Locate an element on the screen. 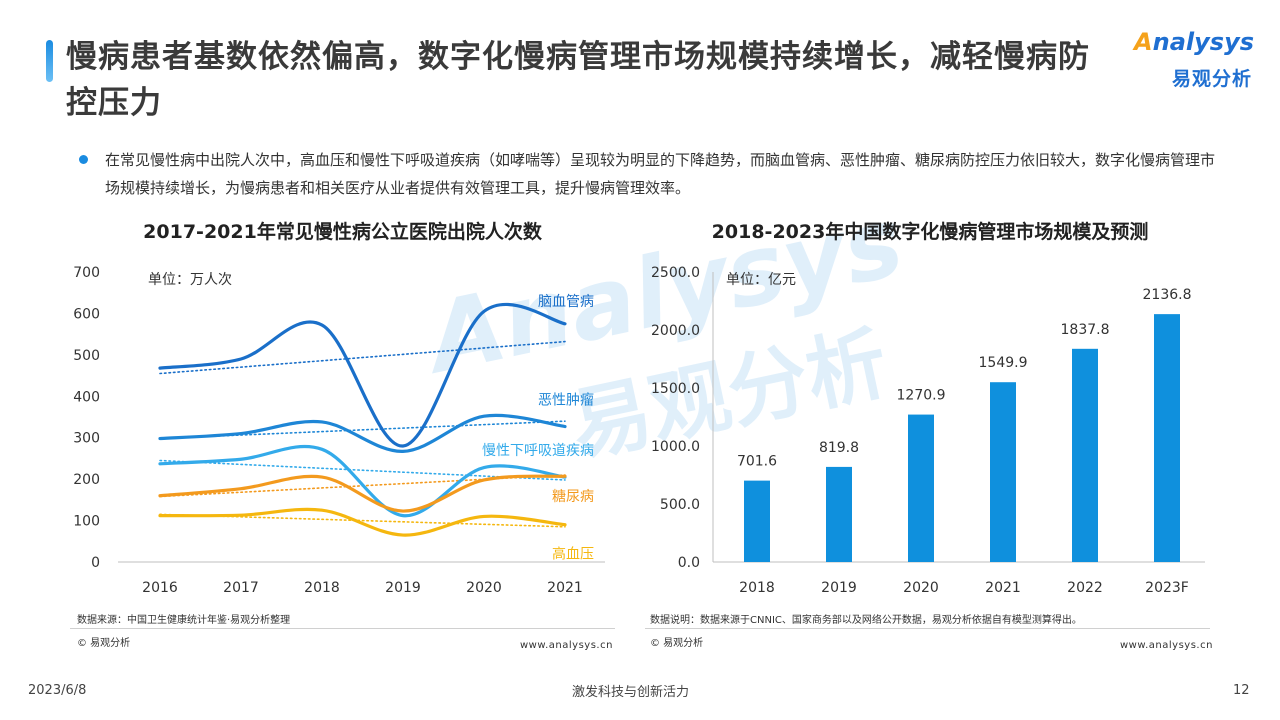 The image size is (1280, 720). line-x-tick-label: 2019 is located at coordinates (403, 588).